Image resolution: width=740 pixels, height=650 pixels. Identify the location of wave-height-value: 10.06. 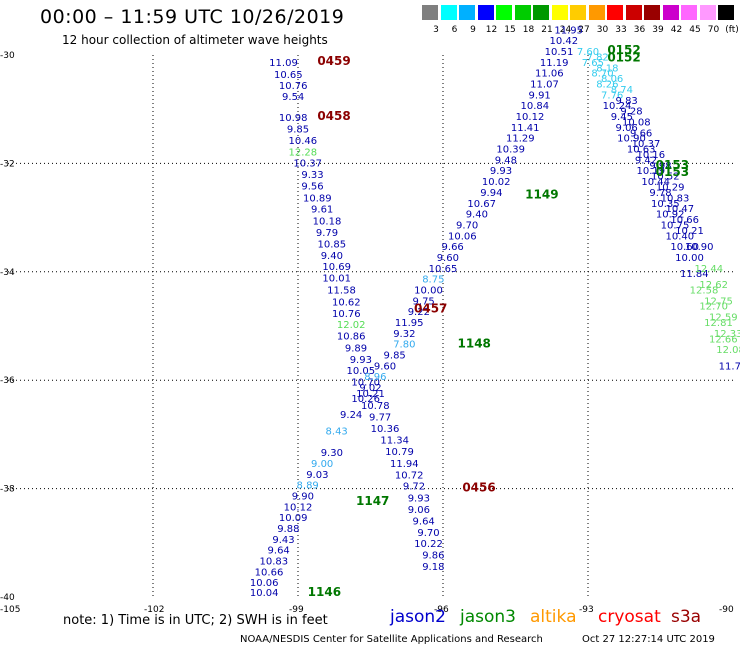
(462, 236).